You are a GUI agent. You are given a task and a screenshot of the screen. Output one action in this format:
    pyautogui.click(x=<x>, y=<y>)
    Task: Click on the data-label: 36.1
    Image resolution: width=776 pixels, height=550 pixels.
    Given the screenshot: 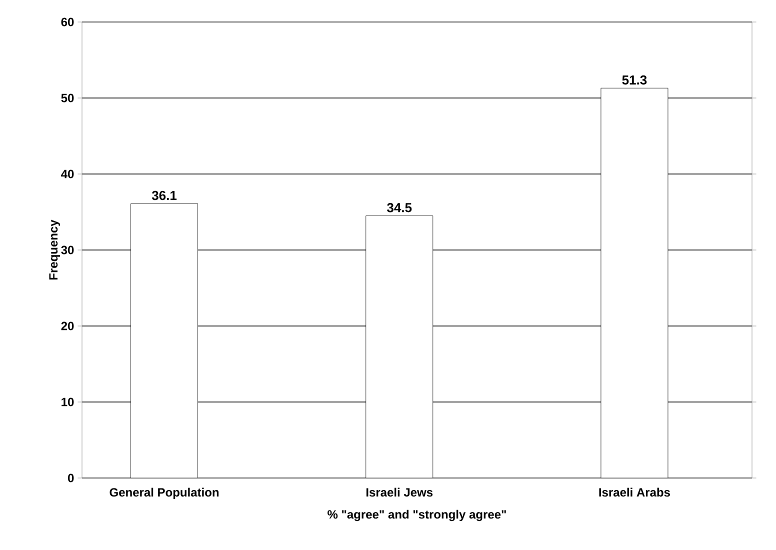 What is the action you would take?
    pyautogui.click(x=164, y=195)
    